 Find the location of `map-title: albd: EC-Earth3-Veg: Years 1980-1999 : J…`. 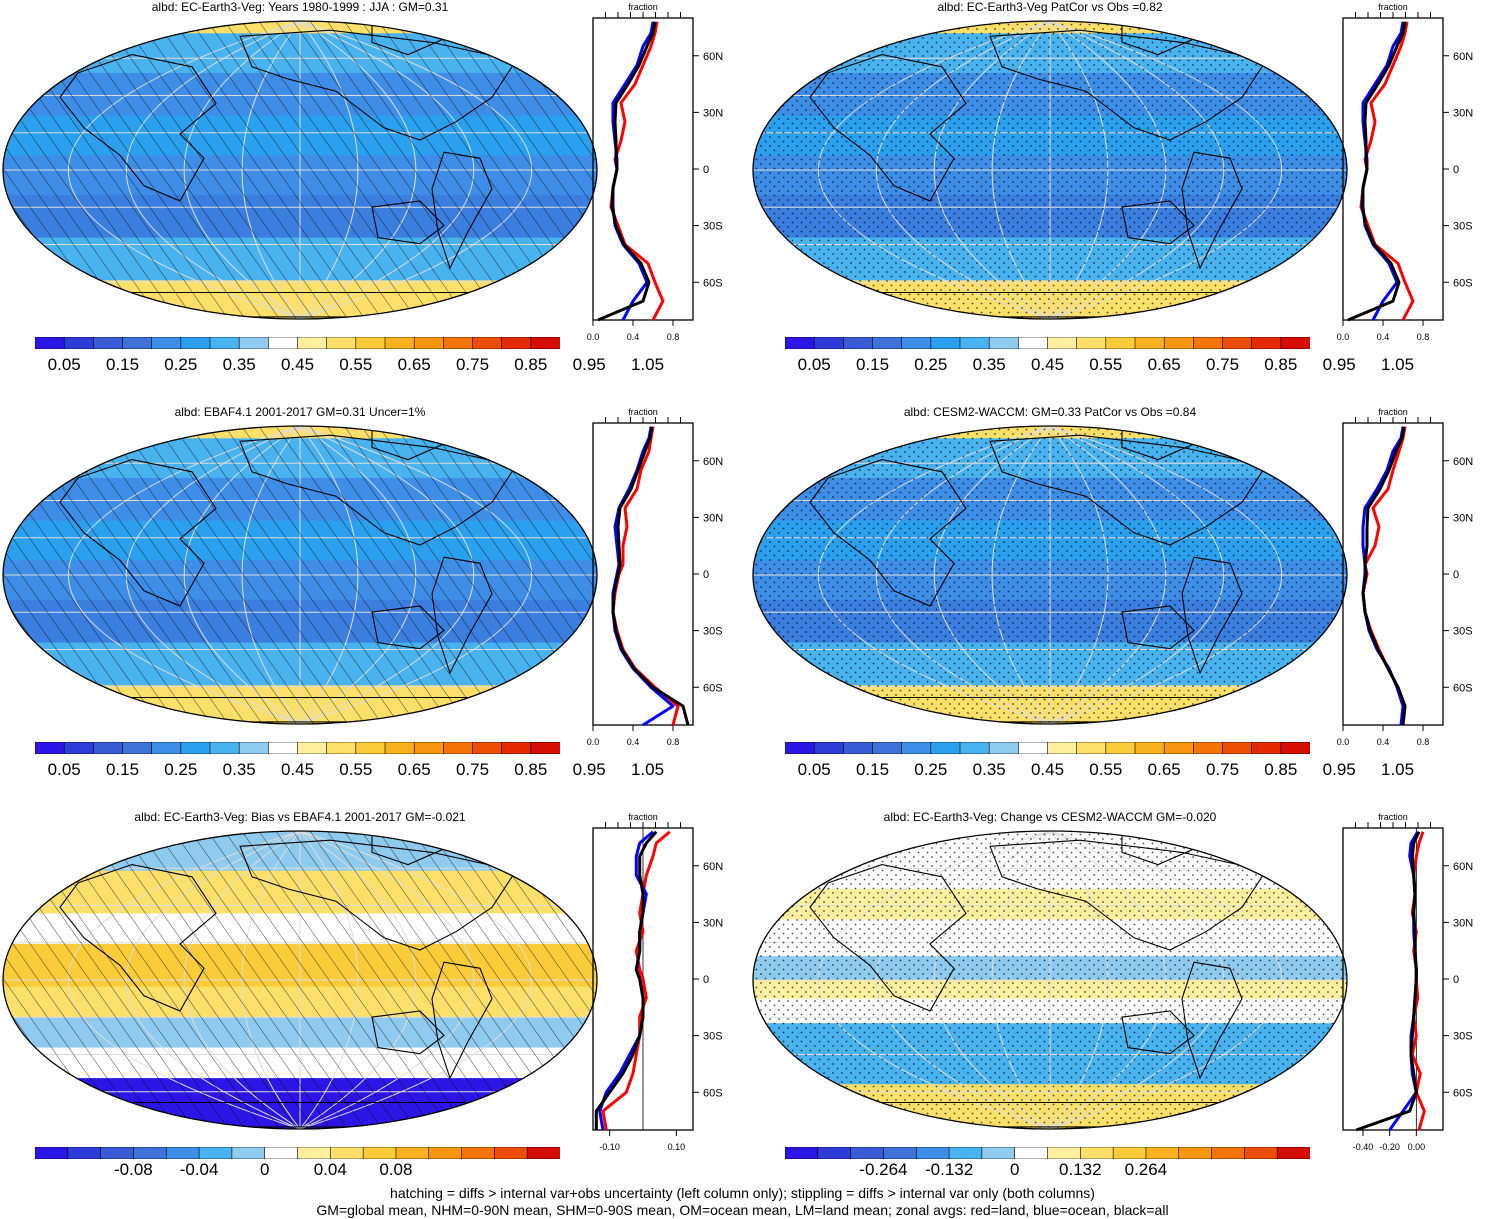

map-title: albd: EC-Earth3-Veg: Years 1980-1999 : J… is located at coordinates (300, 7).